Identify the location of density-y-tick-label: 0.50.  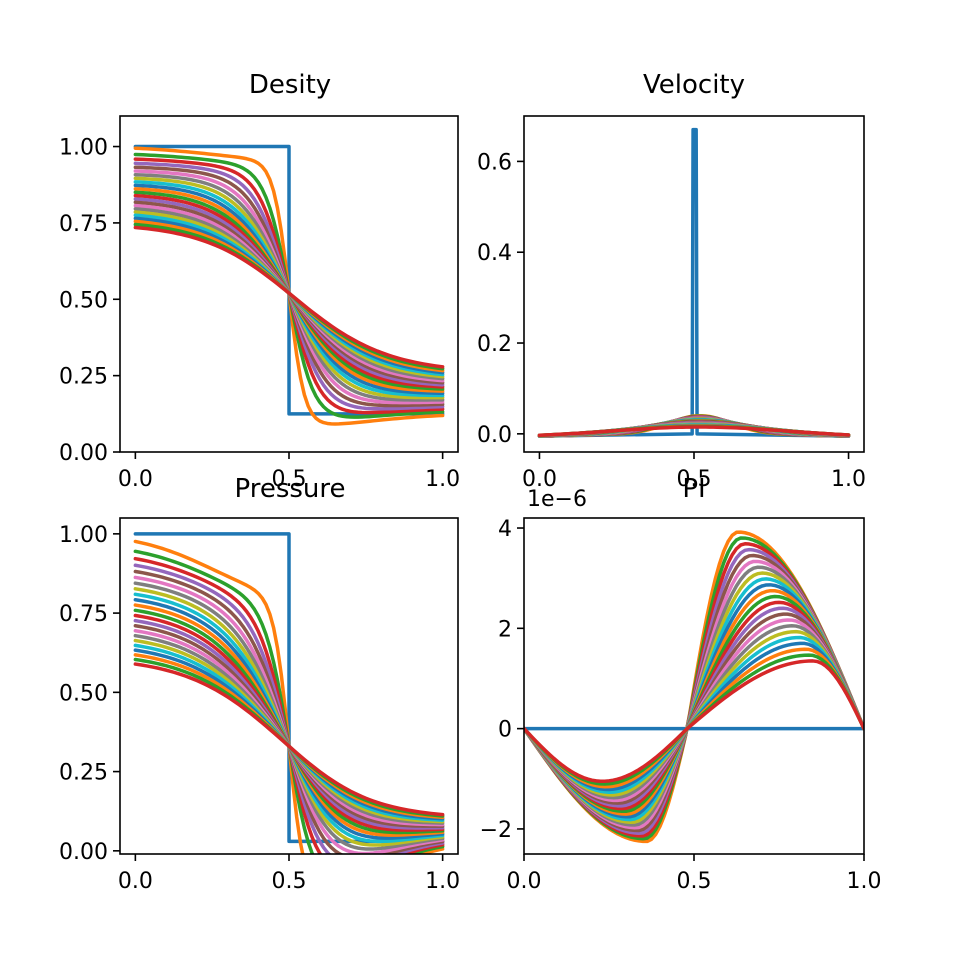
(83, 300).